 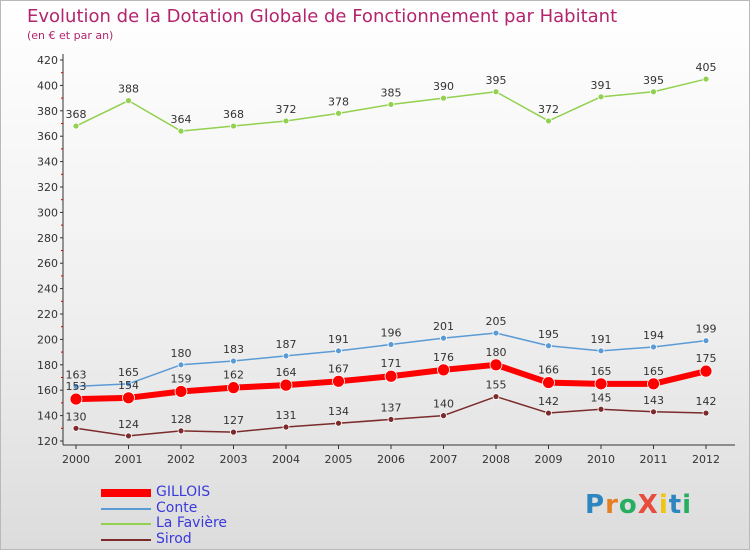 I want to click on data-label-la-favi-re: 388, so click(x=128, y=89).